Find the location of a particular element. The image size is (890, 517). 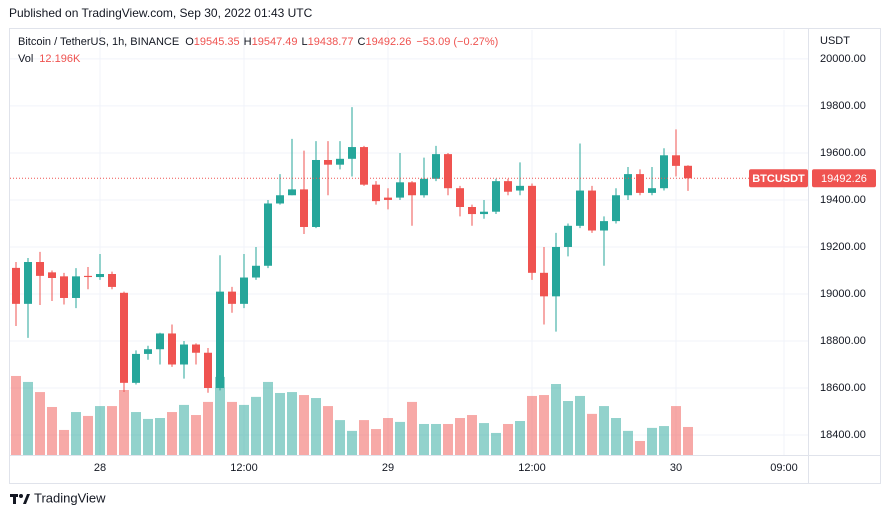

volume-legend: Vol 12.196K is located at coordinates (49, 59).